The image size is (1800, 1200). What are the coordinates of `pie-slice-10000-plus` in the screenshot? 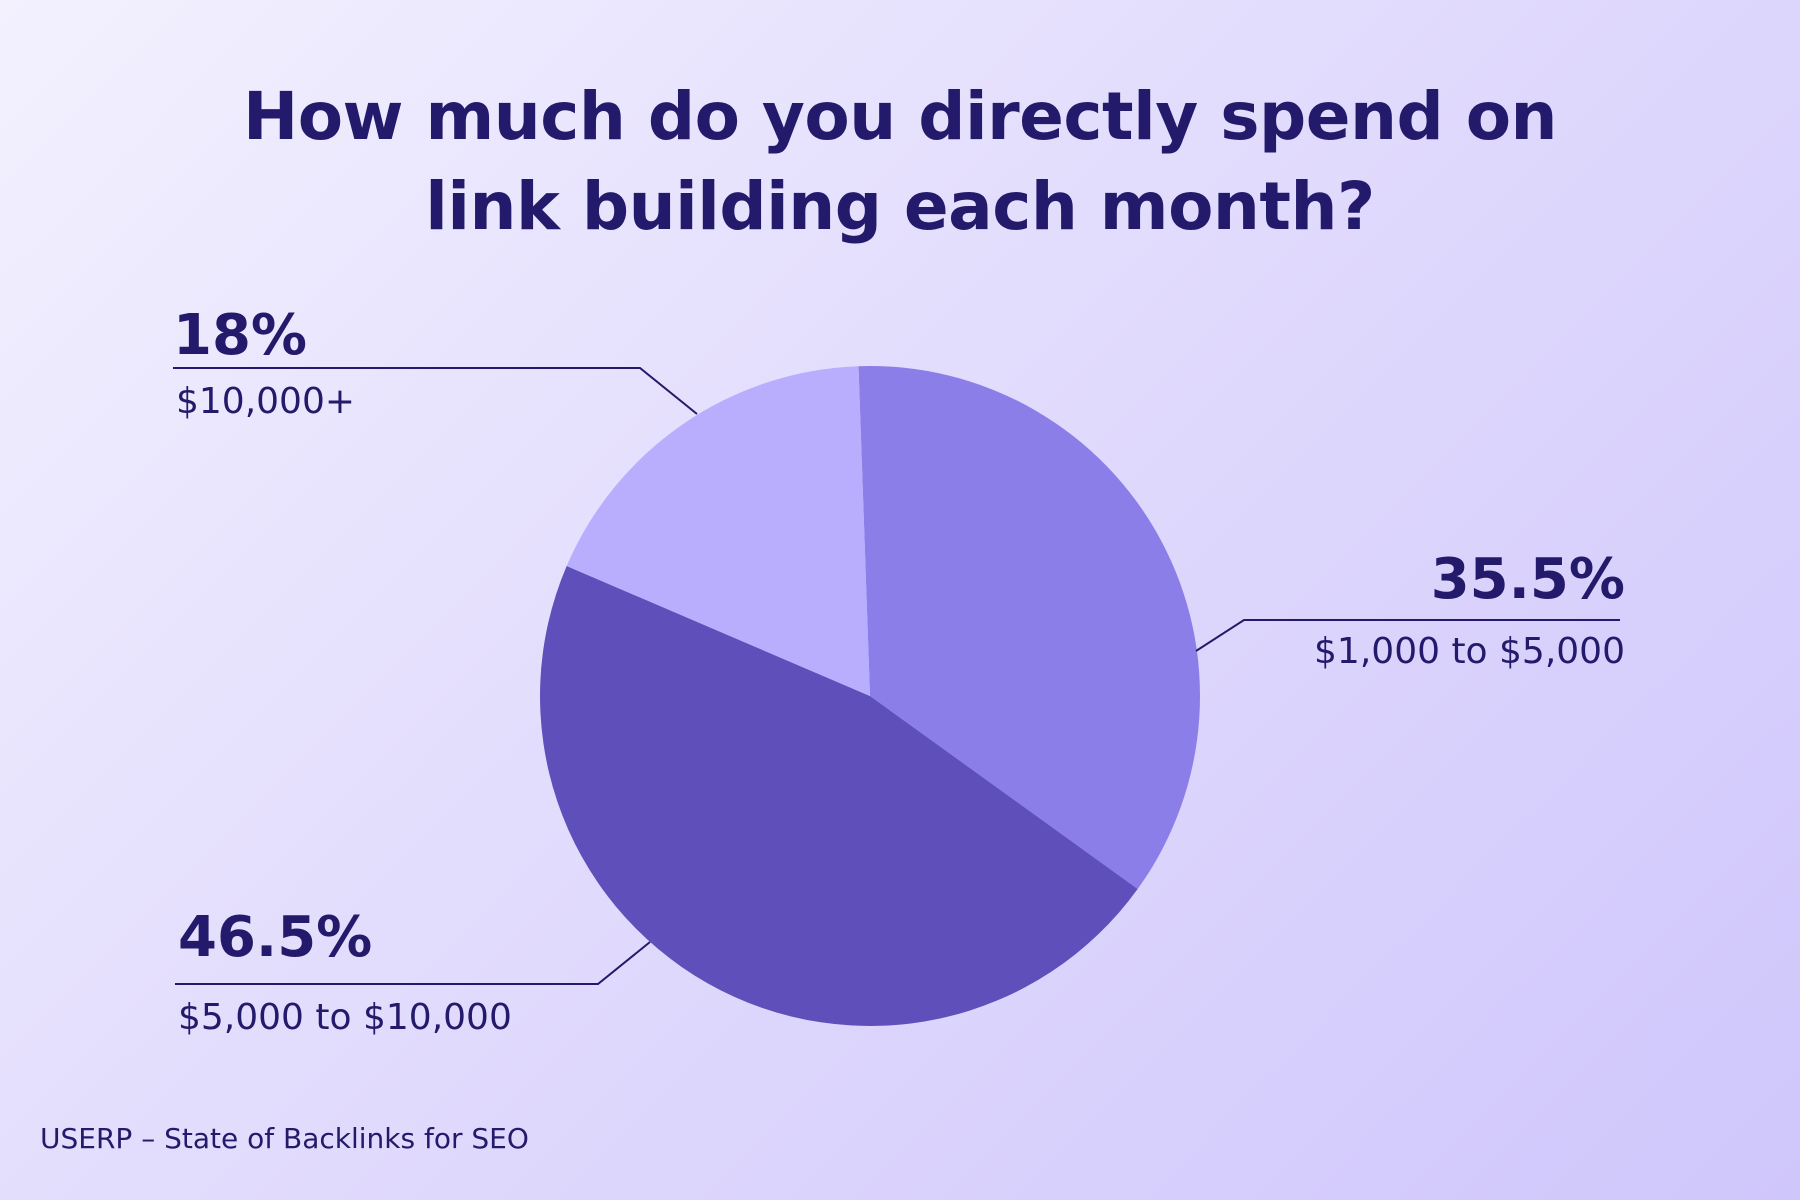 It's located at (718, 531).